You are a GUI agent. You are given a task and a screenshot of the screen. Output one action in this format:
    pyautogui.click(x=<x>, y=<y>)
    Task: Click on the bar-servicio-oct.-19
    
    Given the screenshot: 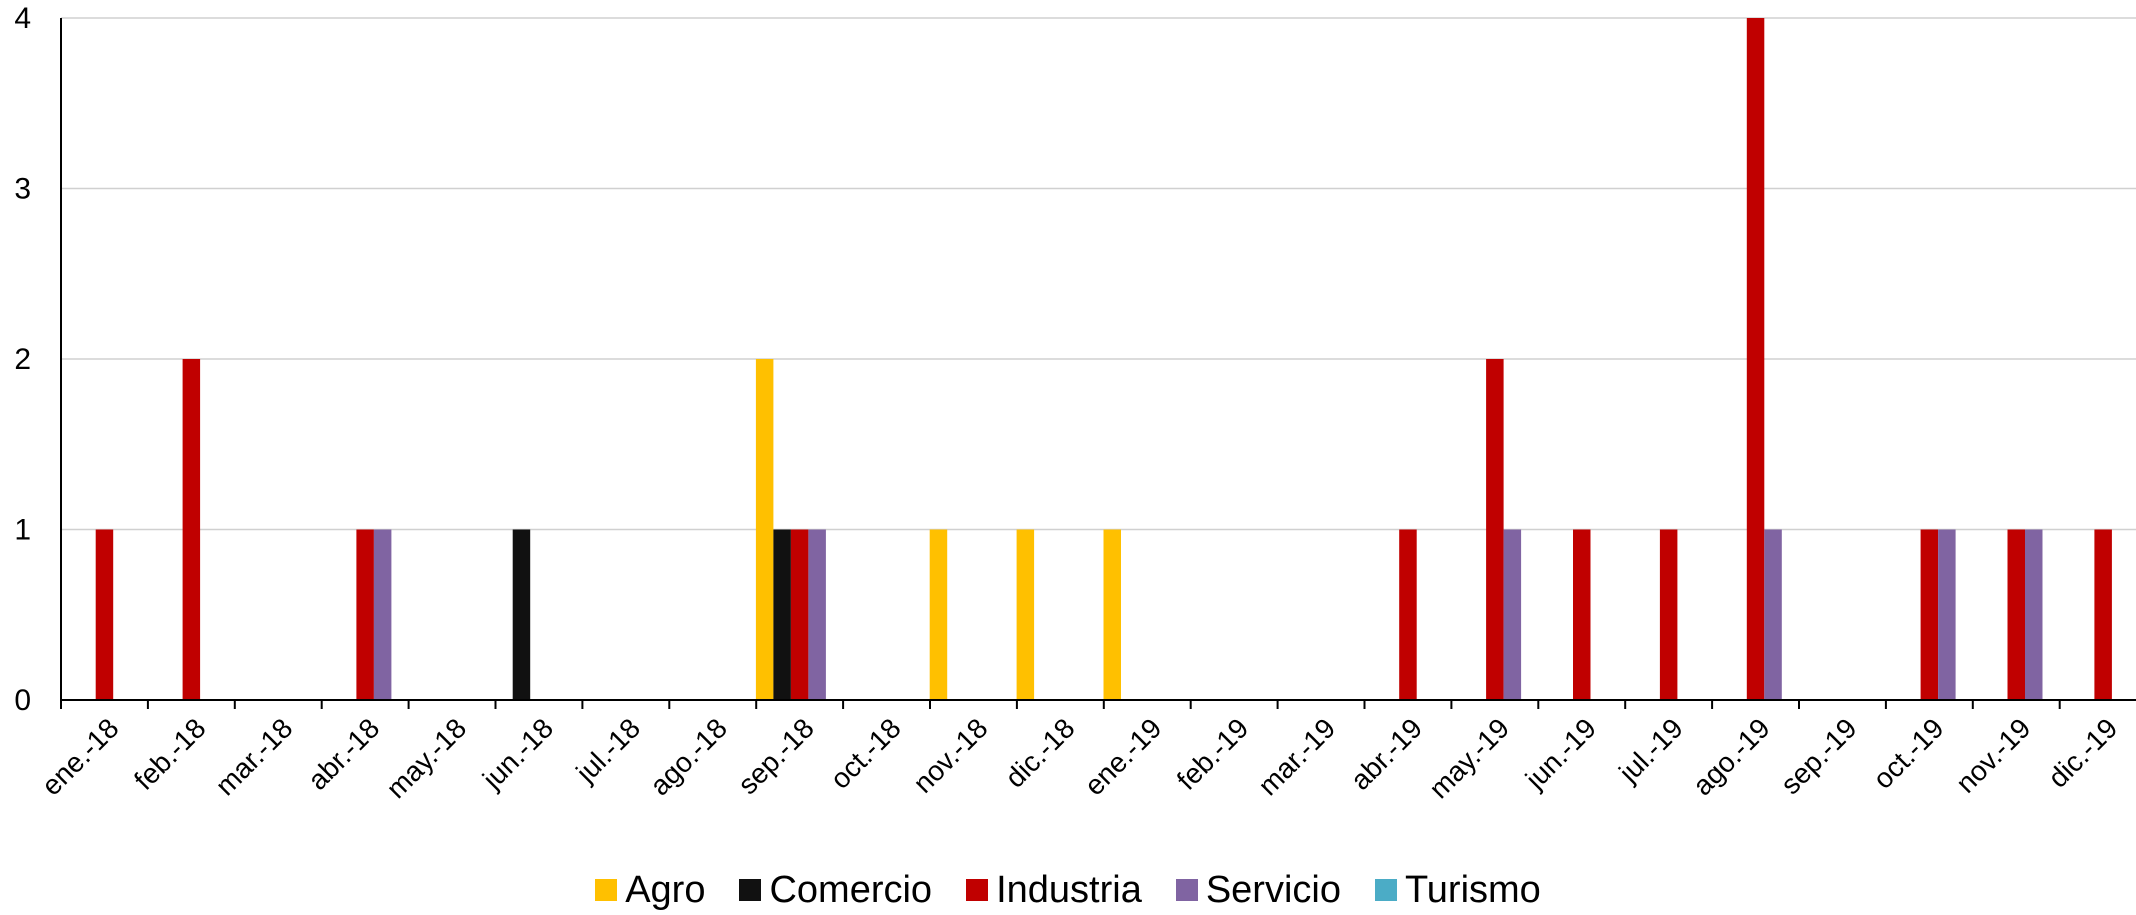 What is the action you would take?
    pyautogui.click(x=1947, y=614)
    